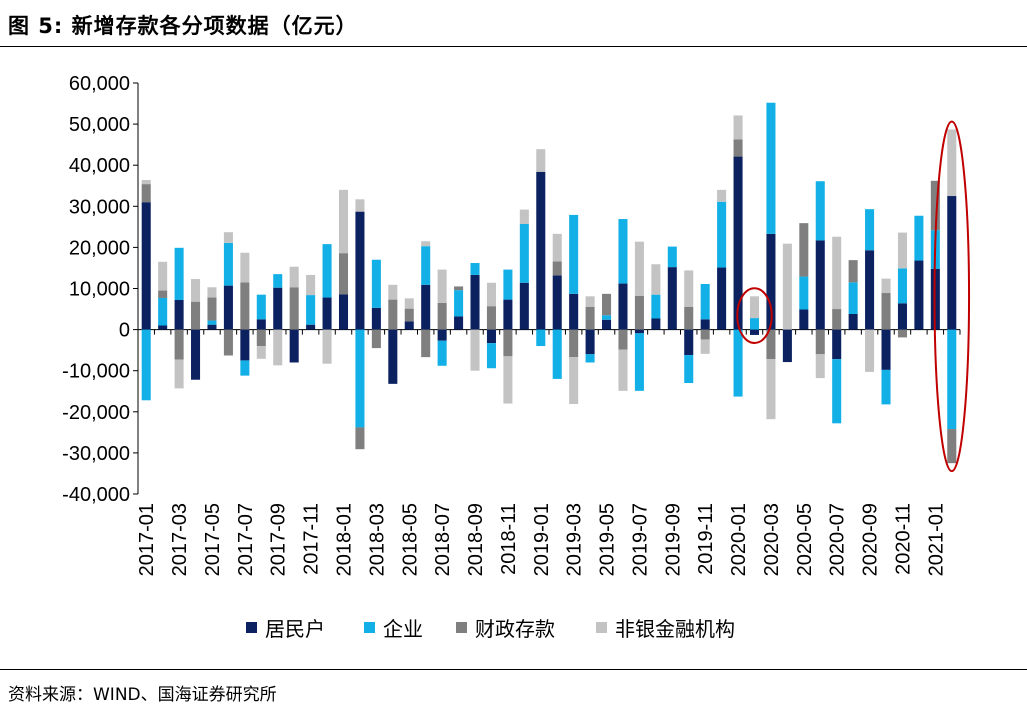 Image resolution: width=1027 pixels, height=711 pixels. Describe the element at coordinates (675, 628) in the screenshot. I see `legend-label-nonbank: 非银金融机构` at that location.